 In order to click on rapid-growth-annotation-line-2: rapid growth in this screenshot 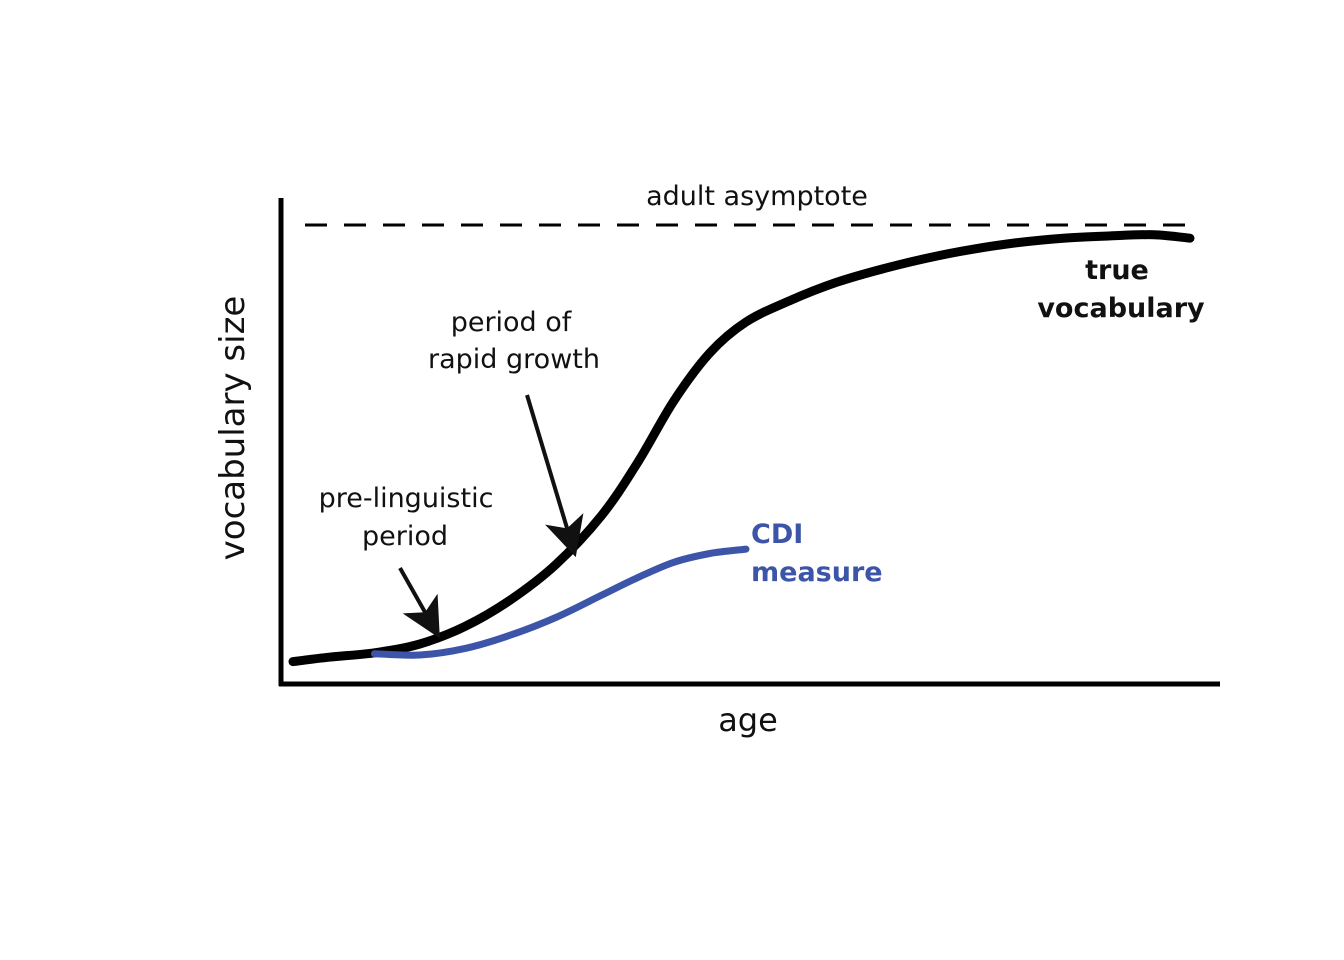, I will do `click(514, 359)`.